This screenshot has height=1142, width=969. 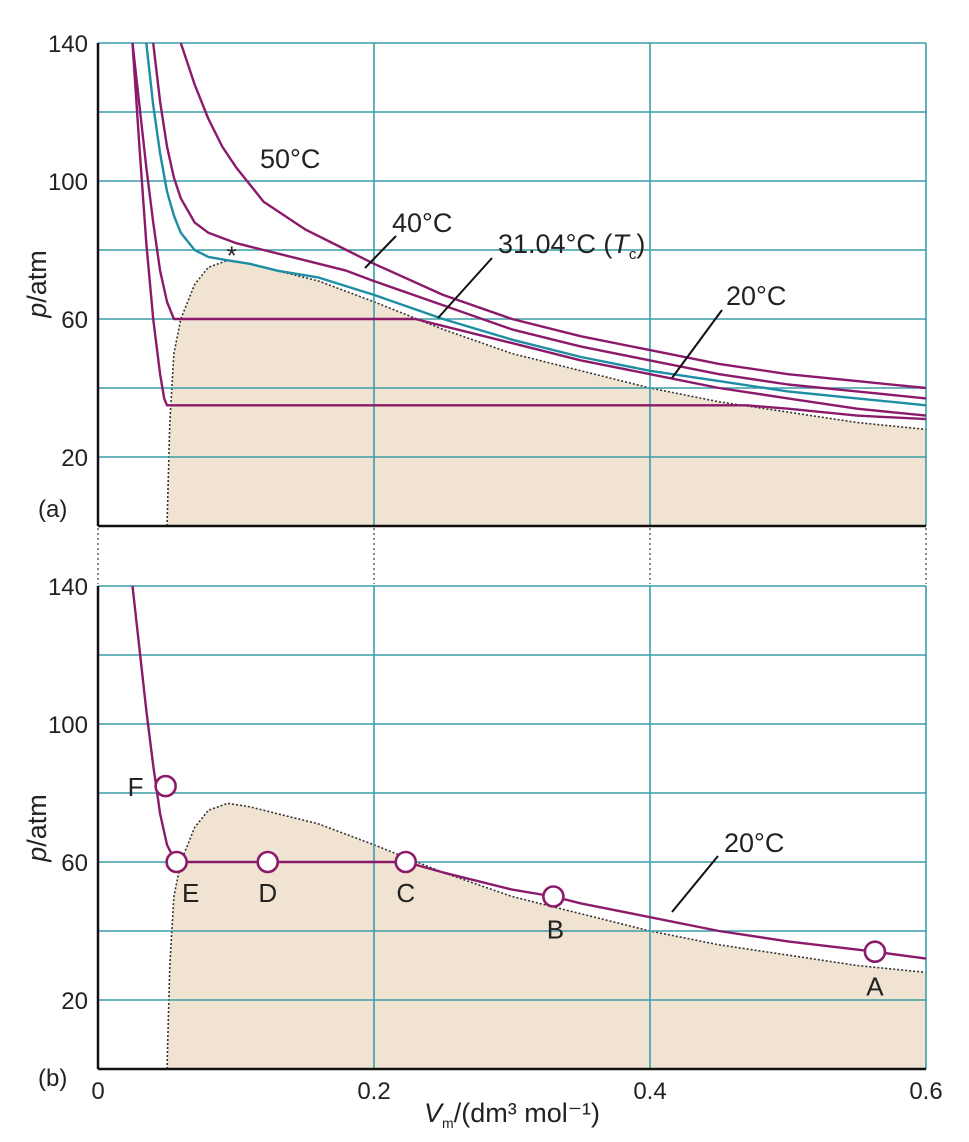 What do you see at coordinates (875, 987) in the screenshot?
I see `state-point-label: A` at bounding box center [875, 987].